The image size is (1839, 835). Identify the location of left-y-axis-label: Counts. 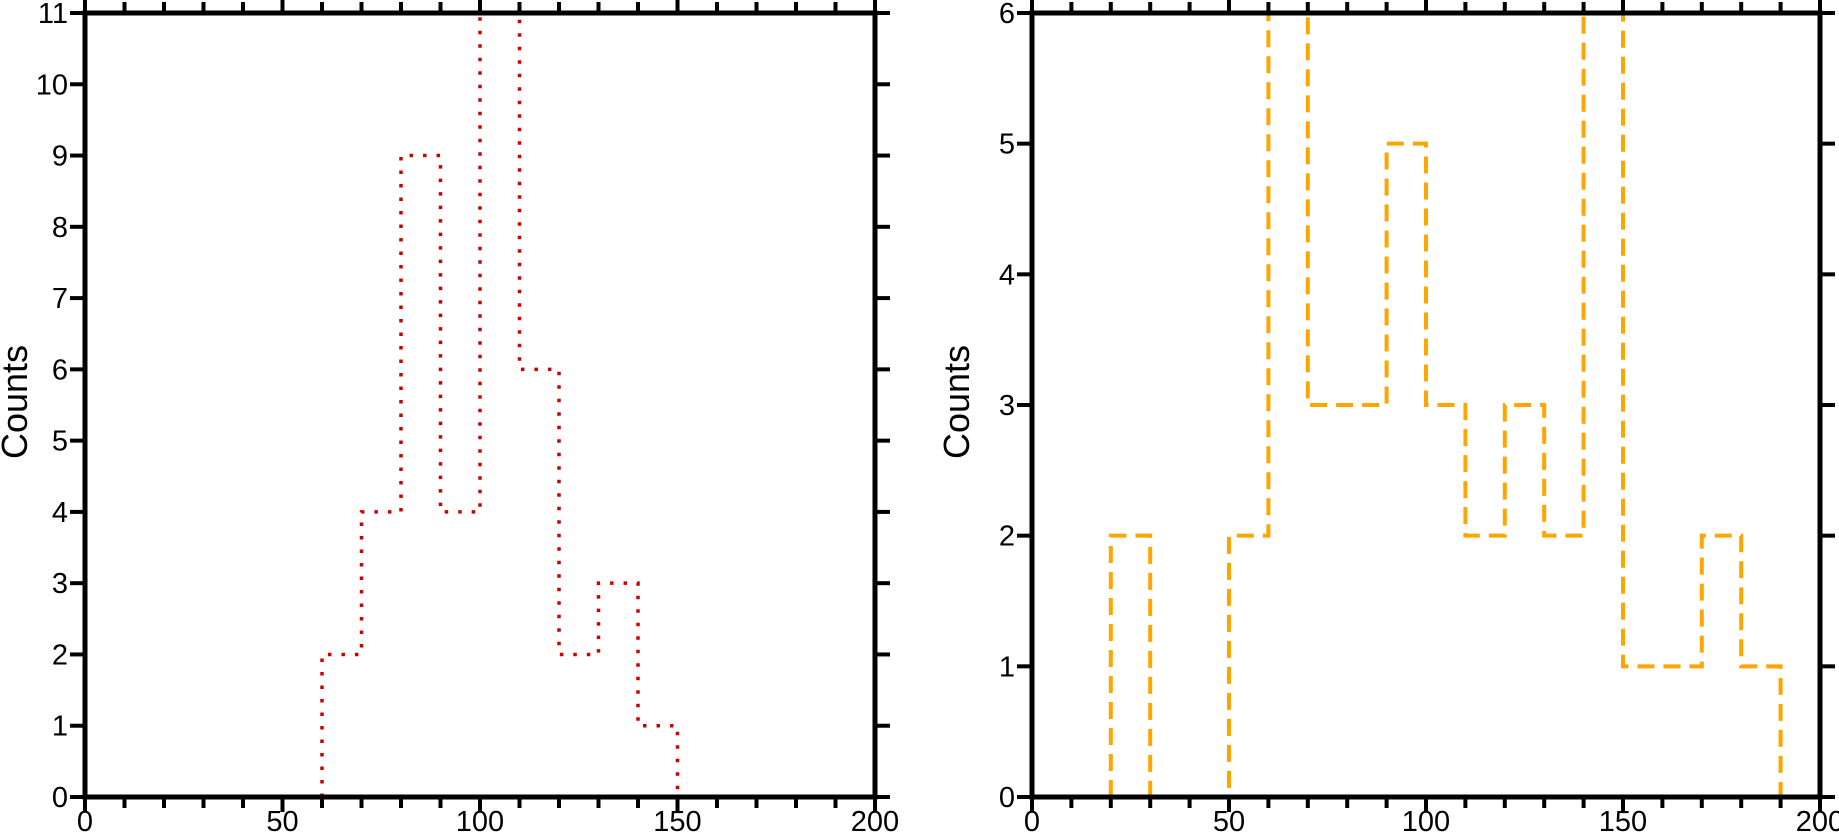
(17, 402).